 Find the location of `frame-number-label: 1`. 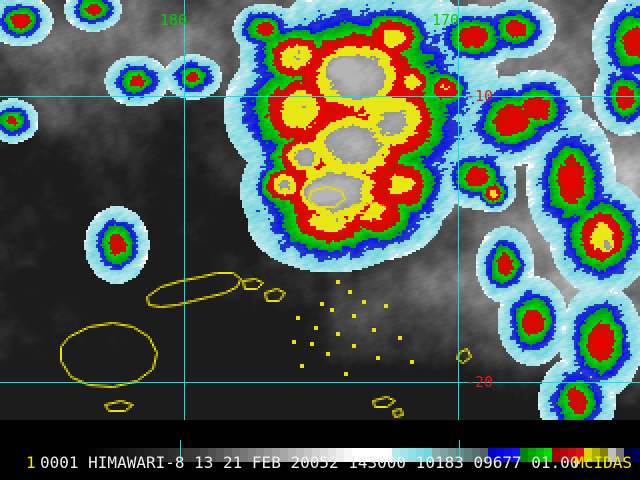

frame-number-label: 1 is located at coordinates (31, 462).